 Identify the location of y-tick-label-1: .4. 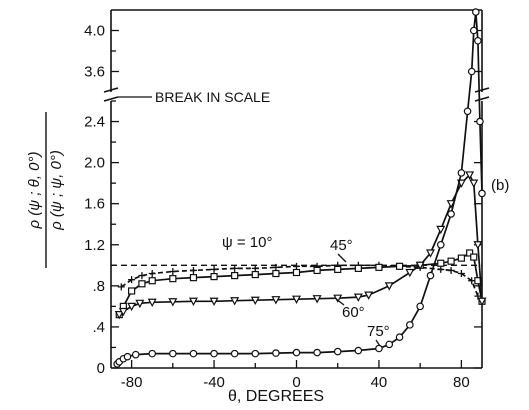
(98, 327).